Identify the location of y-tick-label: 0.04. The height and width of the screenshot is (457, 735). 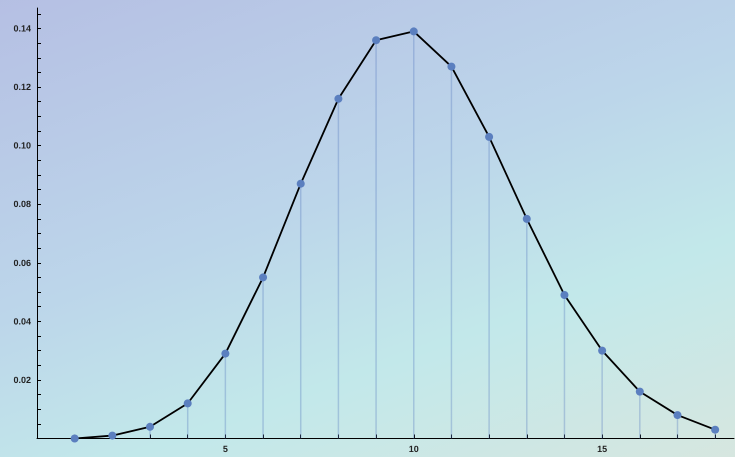
(22, 321).